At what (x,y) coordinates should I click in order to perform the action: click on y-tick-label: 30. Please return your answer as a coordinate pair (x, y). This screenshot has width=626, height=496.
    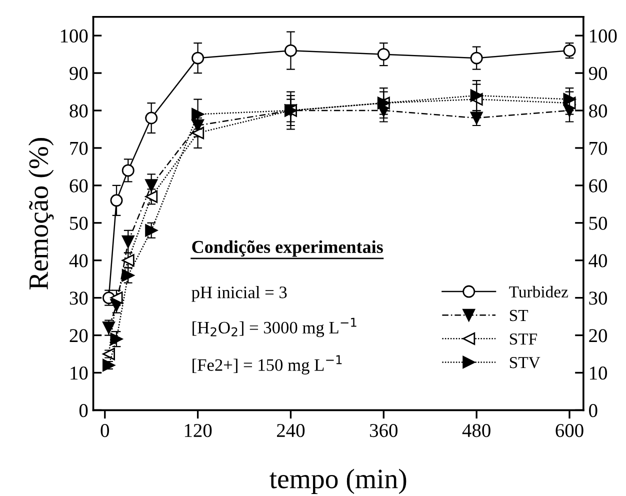
    Looking at the image, I should click on (79, 298).